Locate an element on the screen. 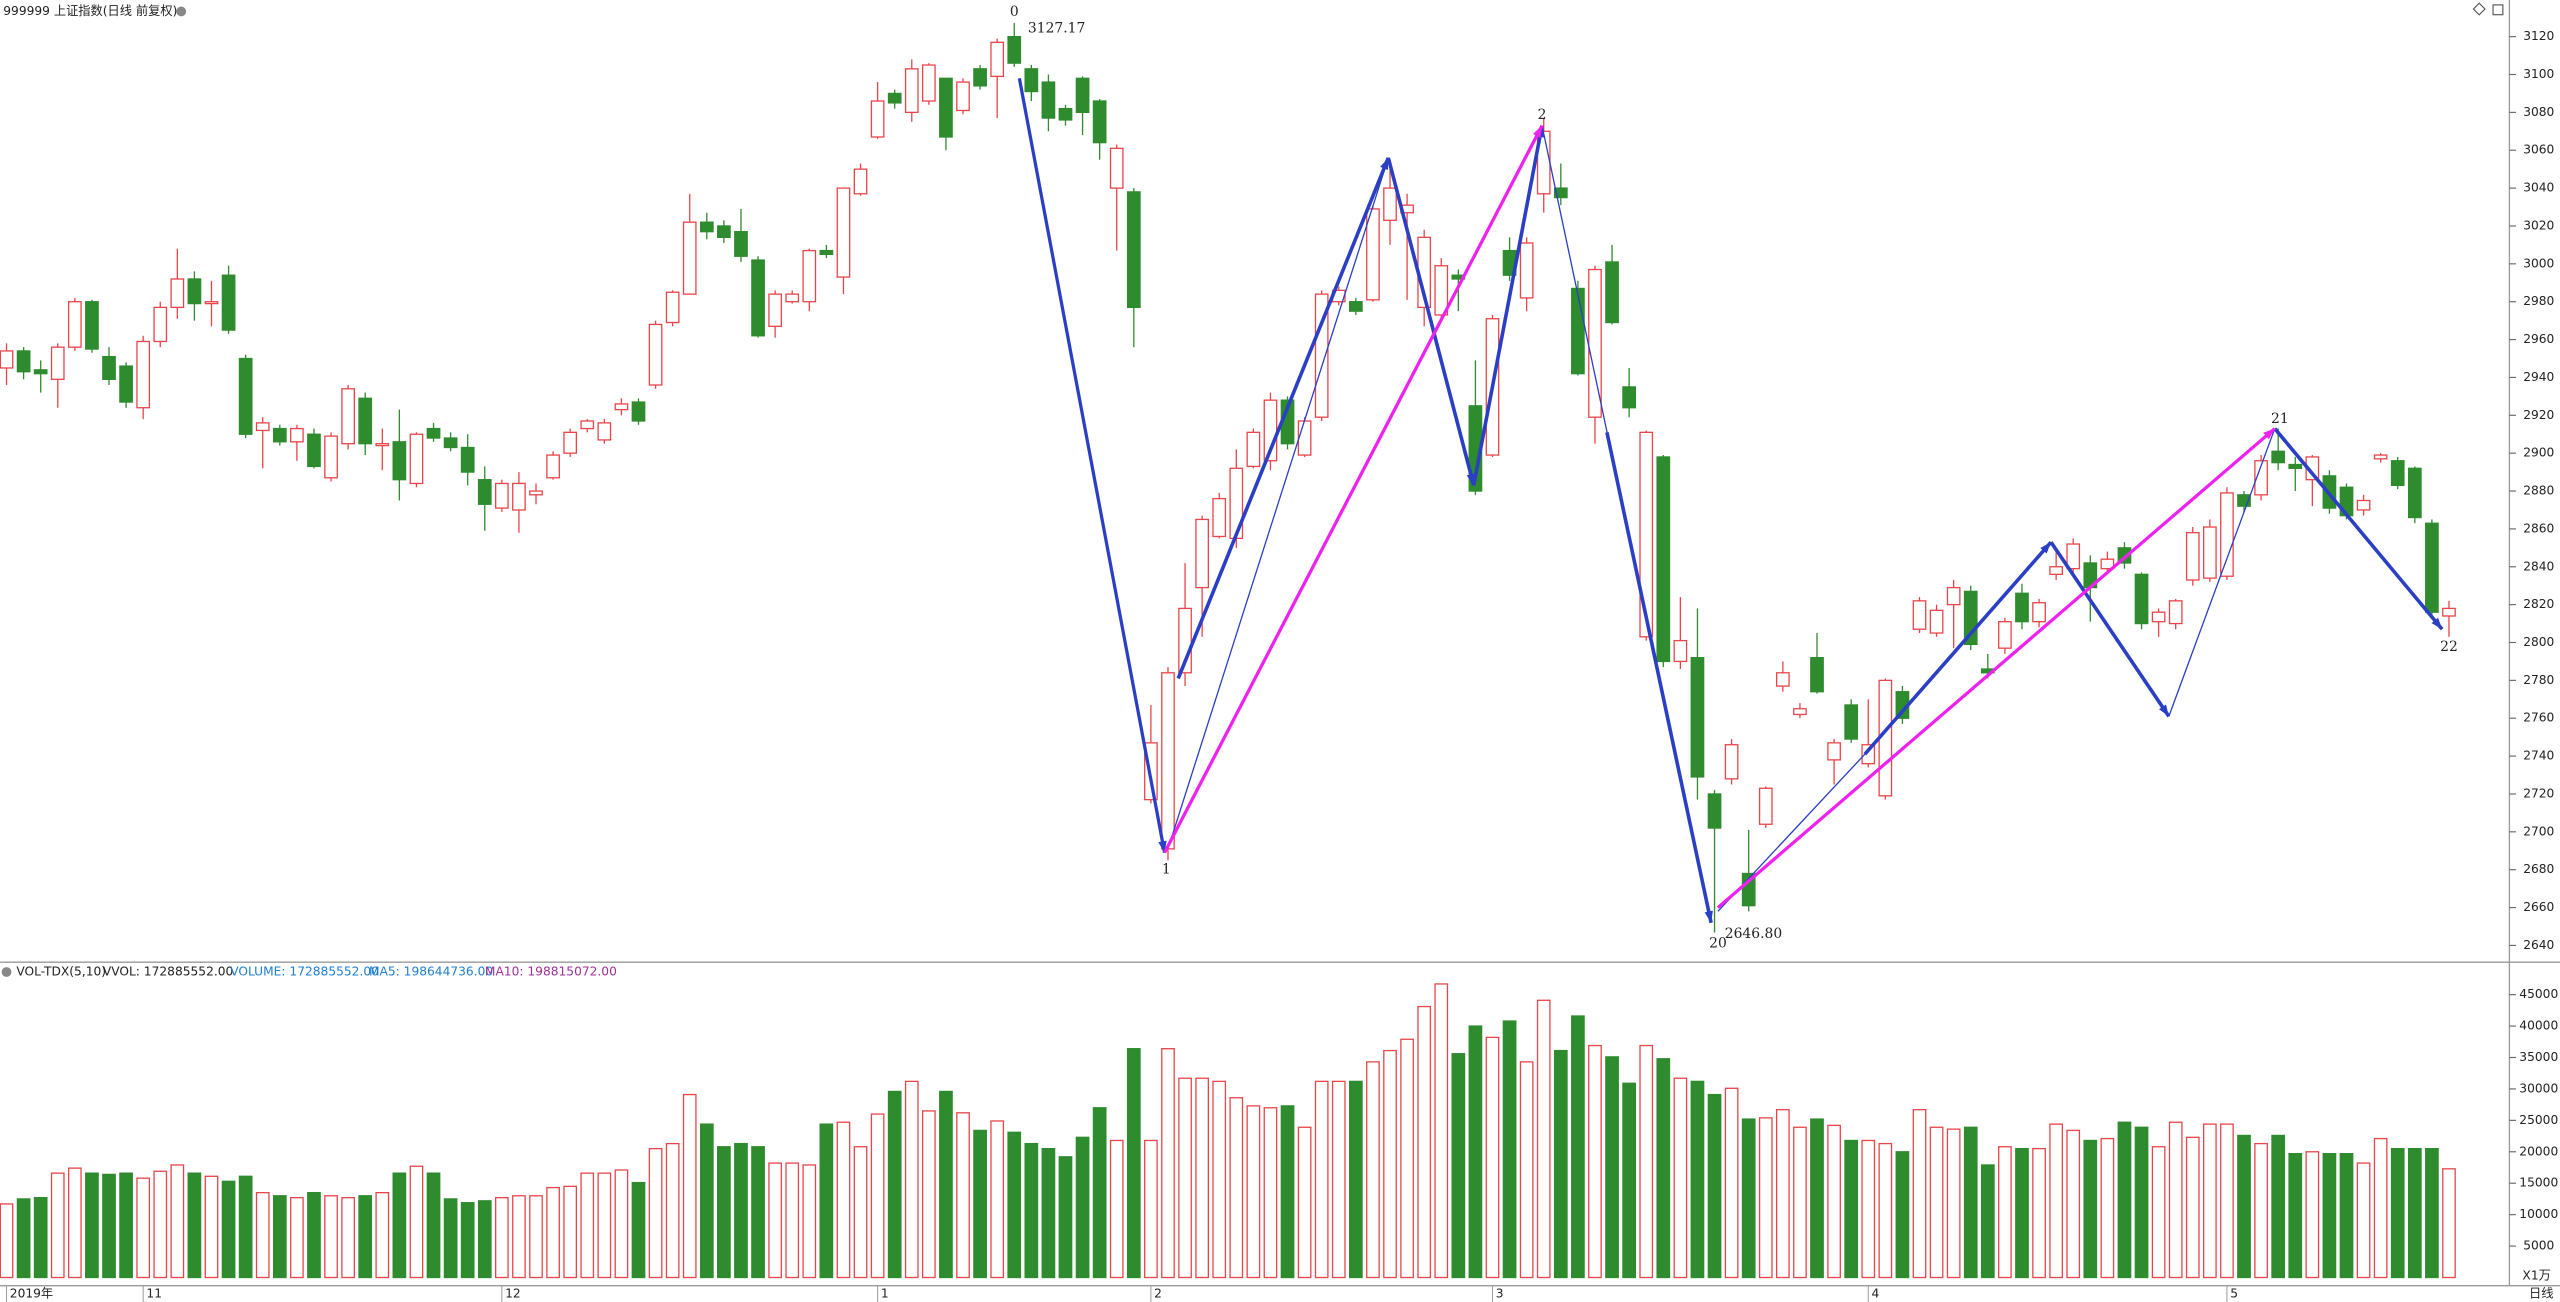 The width and height of the screenshot is (2560, 1302). period-label: 日线 is located at coordinates (2541, 1293).